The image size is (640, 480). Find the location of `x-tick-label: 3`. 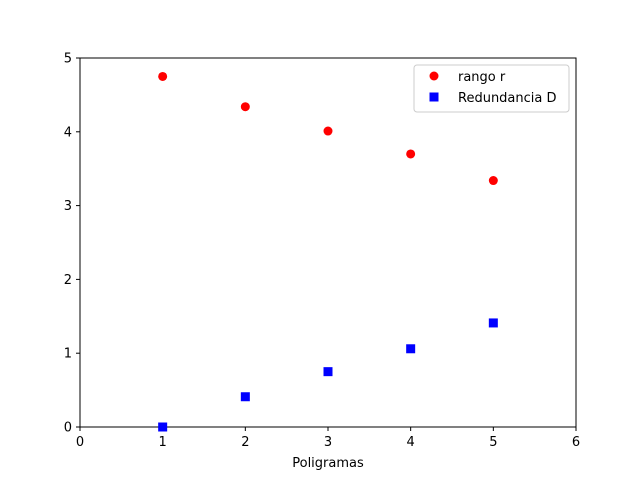

x-tick-label: 3 is located at coordinates (328, 442).